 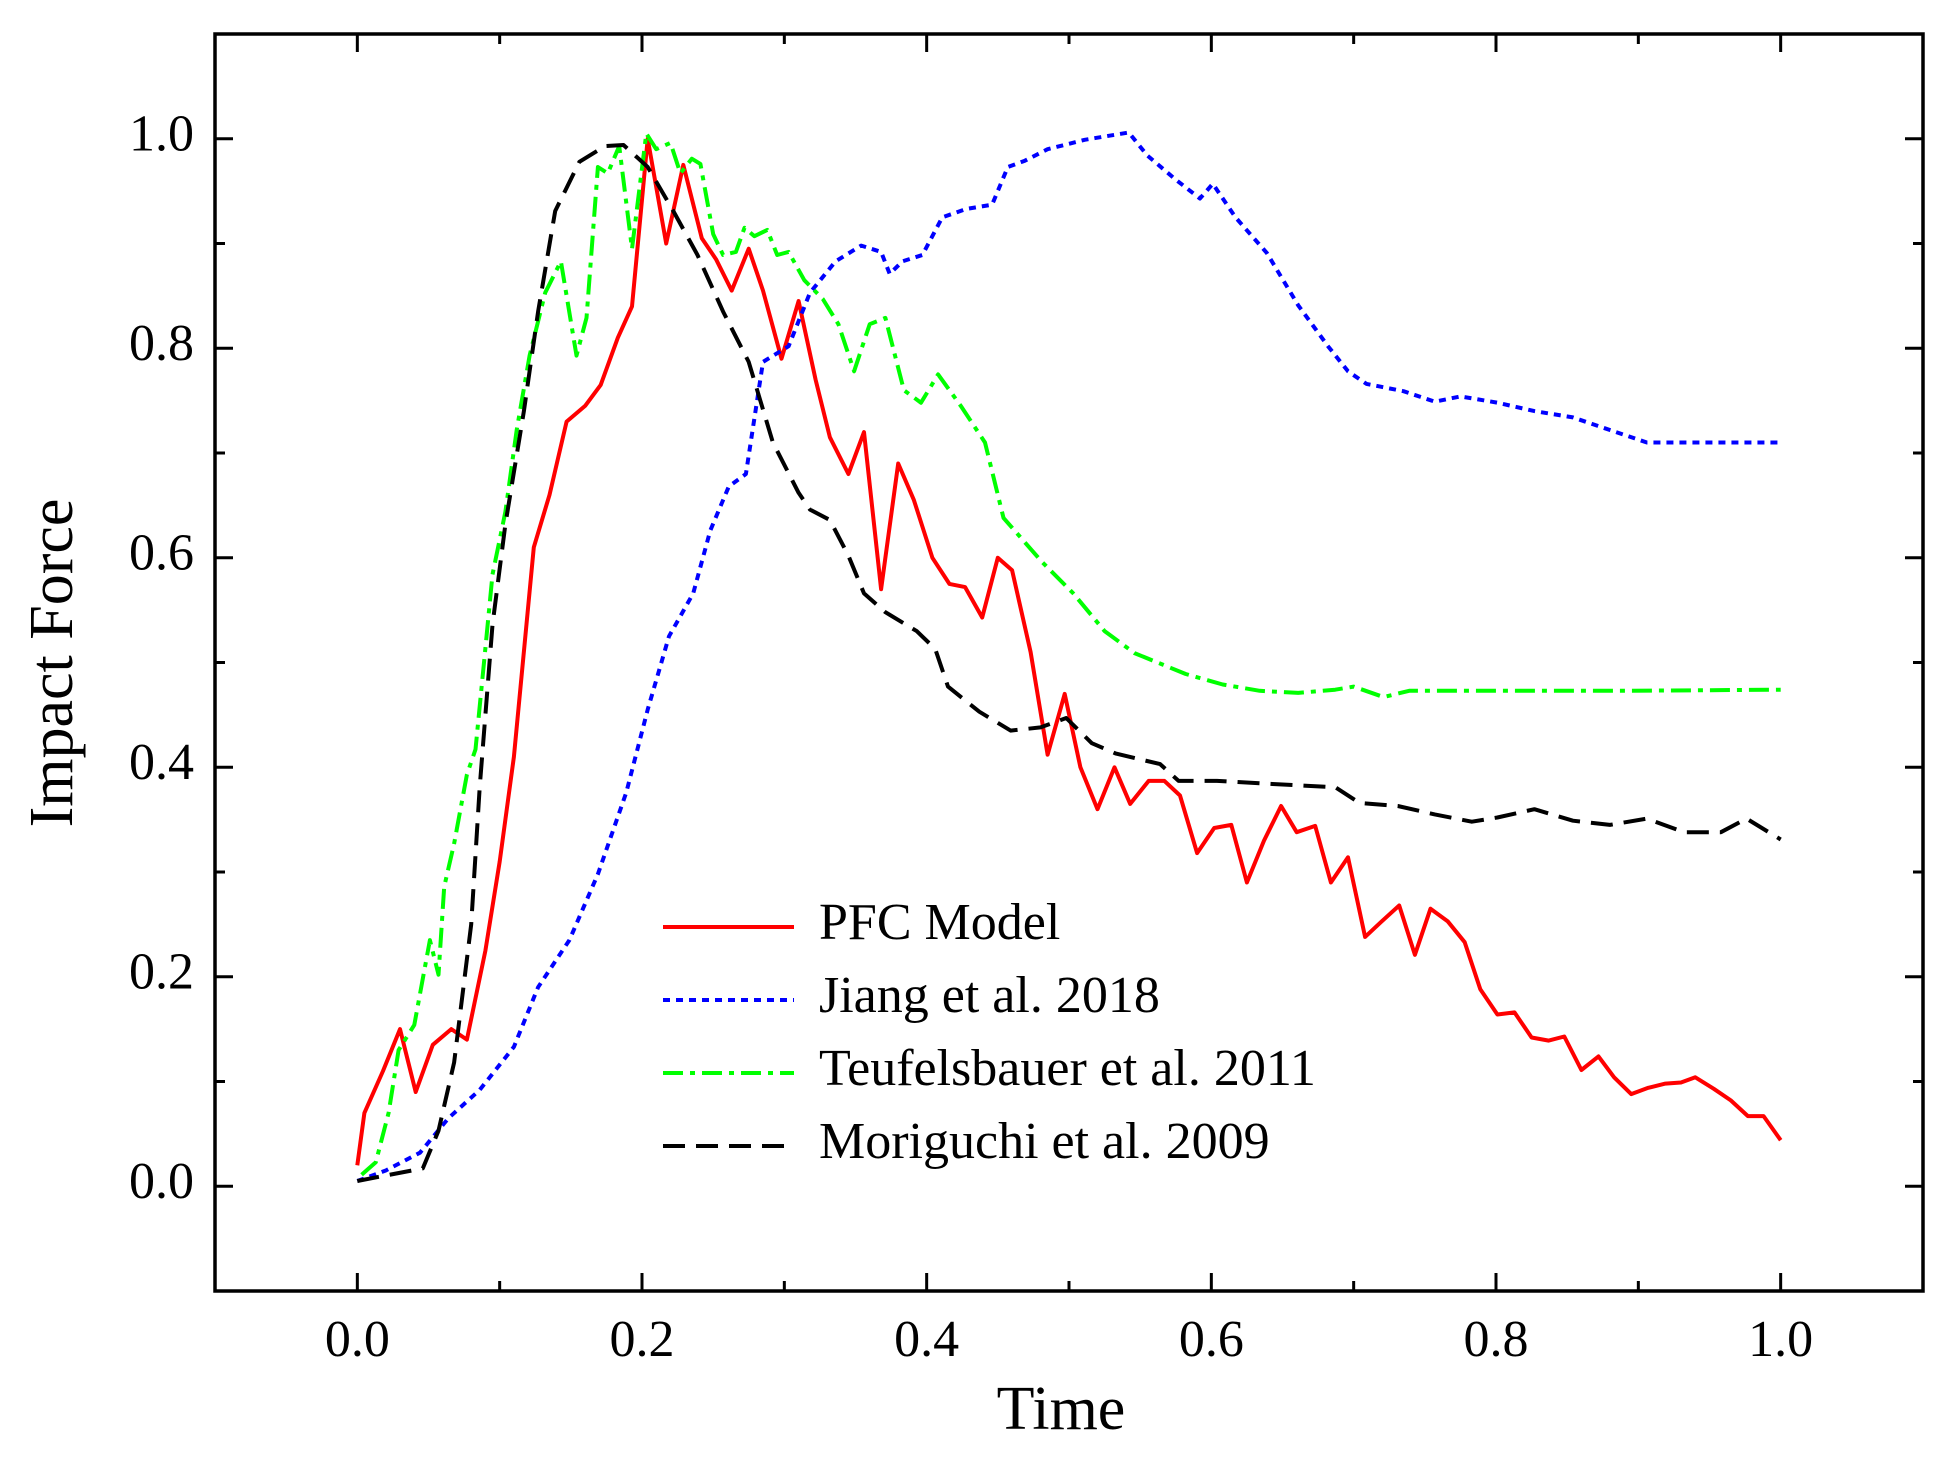 I want to click on x-axis-title: Time, so click(x=1061, y=1409).